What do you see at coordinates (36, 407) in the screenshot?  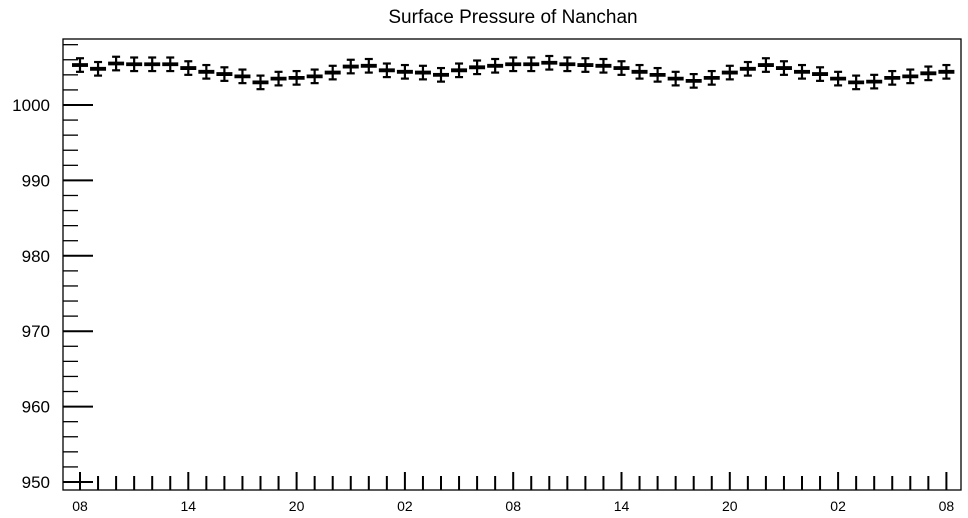 I see `y-tick-label: 960` at bounding box center [36, 407].